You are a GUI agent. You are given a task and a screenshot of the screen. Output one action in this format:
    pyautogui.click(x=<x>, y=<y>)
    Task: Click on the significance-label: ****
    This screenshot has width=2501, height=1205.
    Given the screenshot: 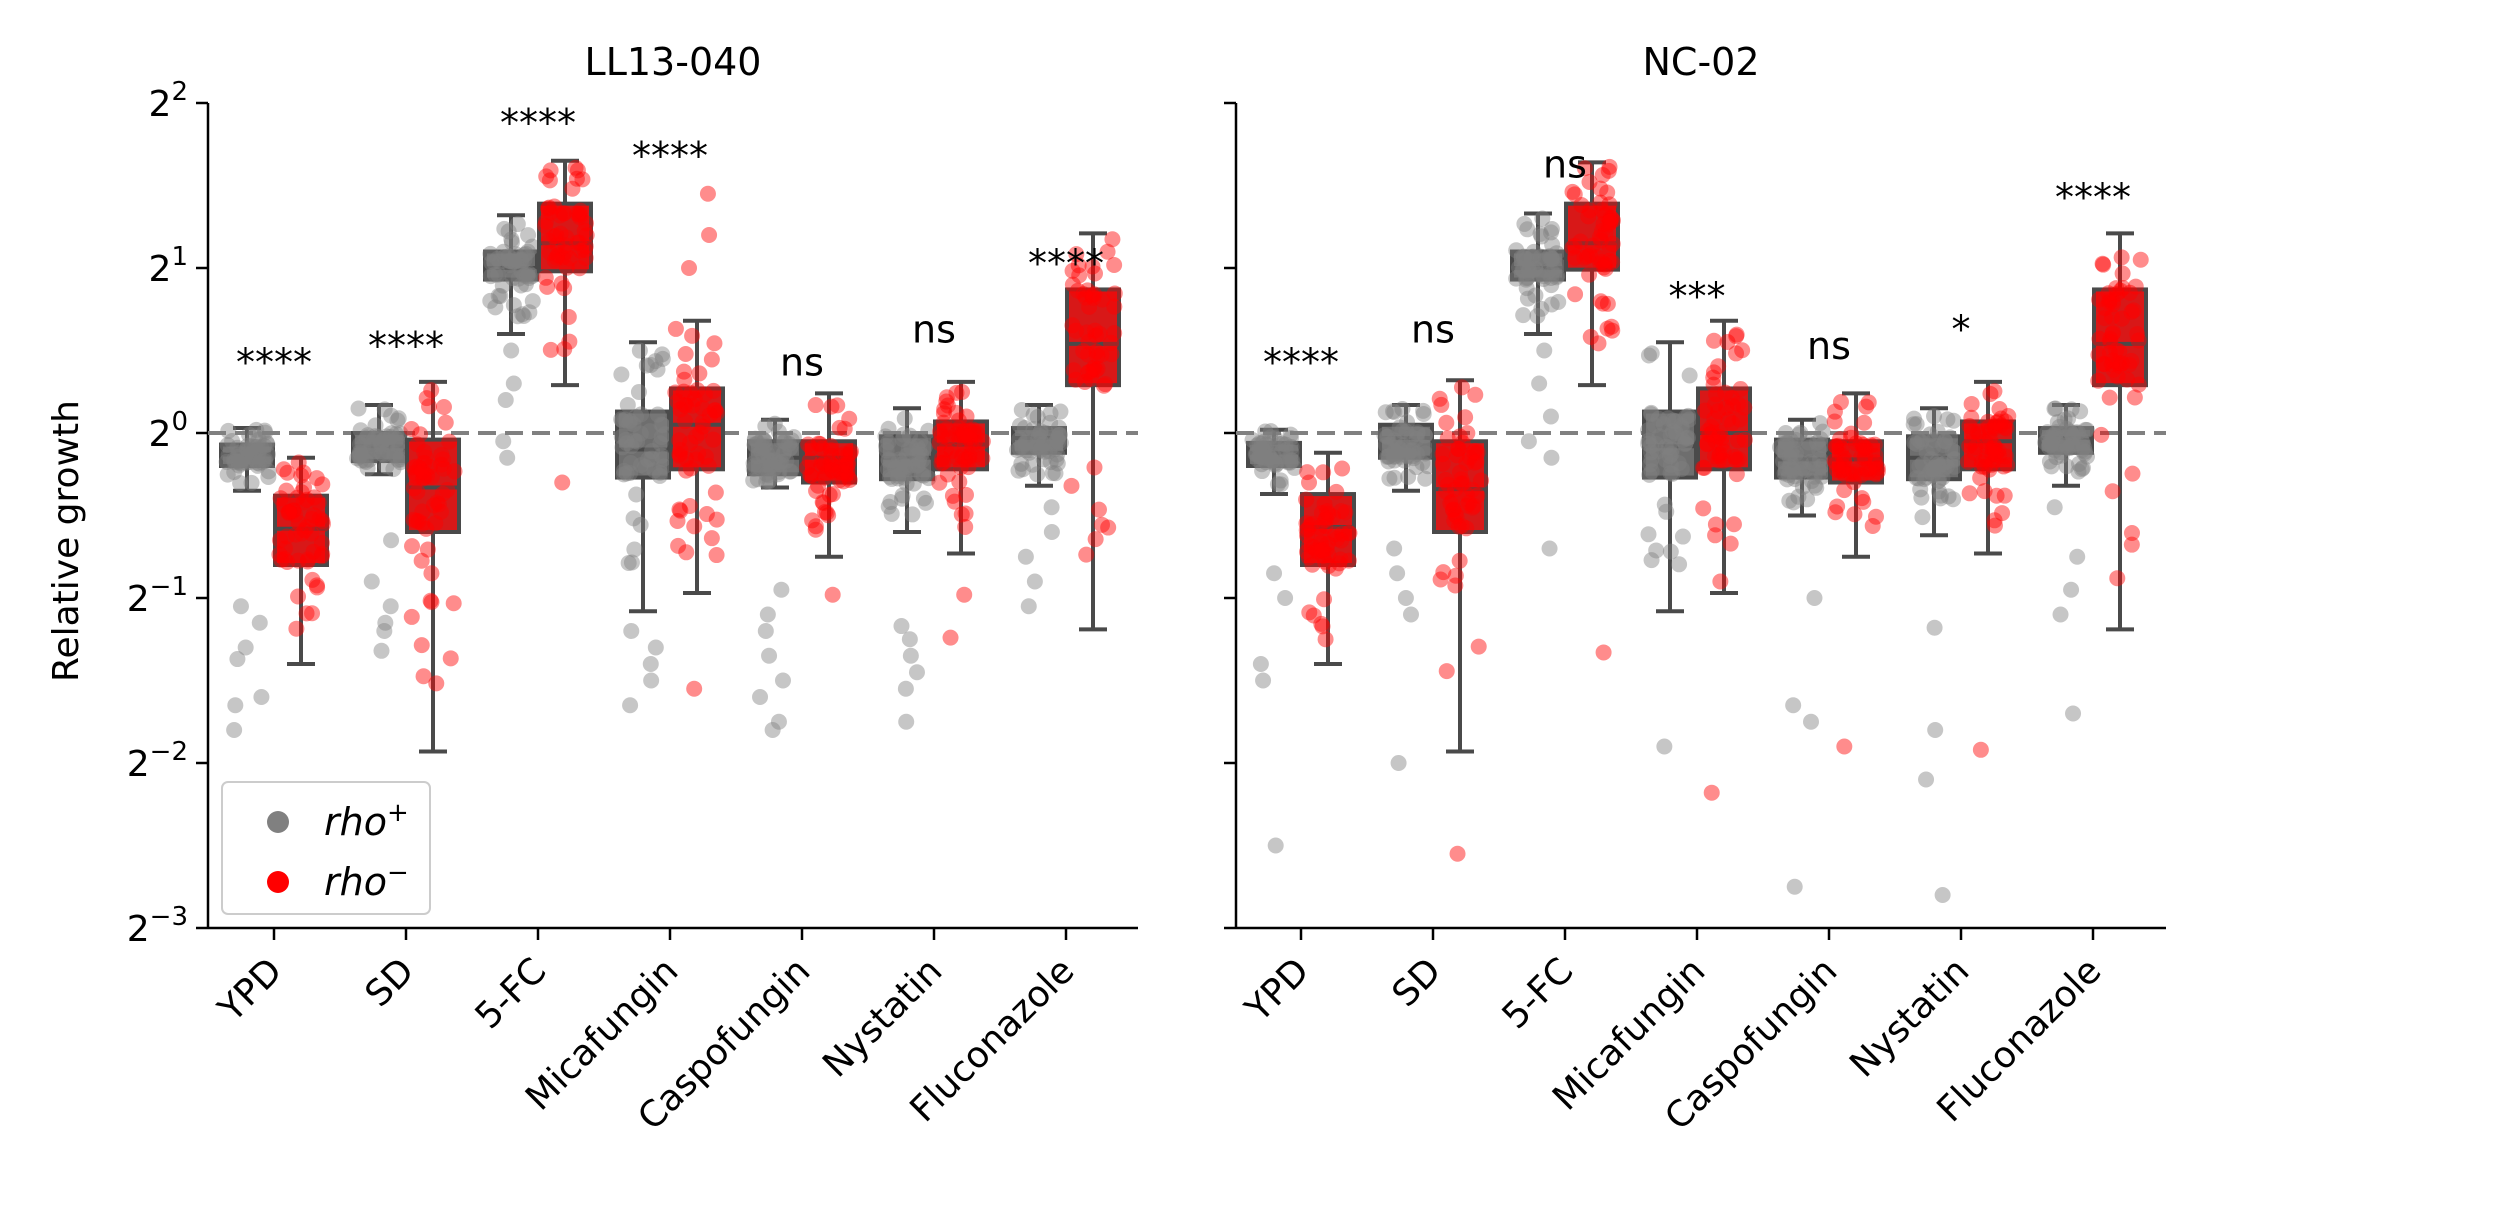 What is the action you would take?
    pyautogui.click(x=406, y=346)
    